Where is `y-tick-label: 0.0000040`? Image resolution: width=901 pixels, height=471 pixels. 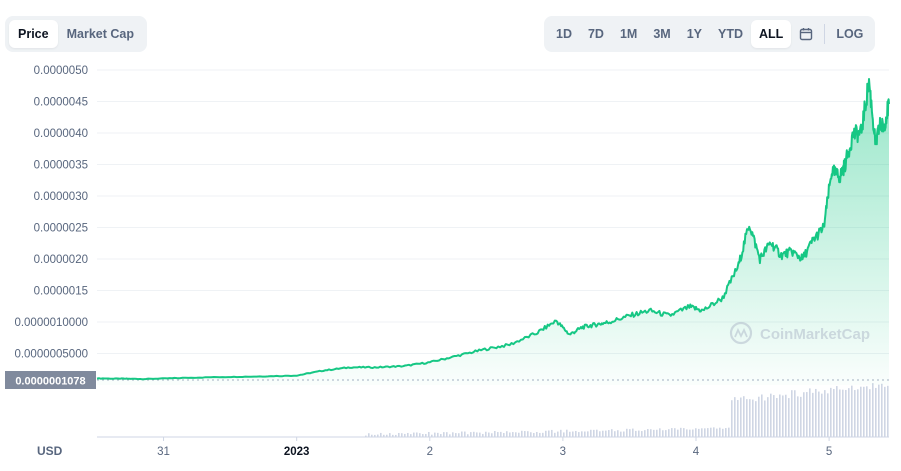
y-tick-label: 0.0000040 is located at coordinates (61, 134).